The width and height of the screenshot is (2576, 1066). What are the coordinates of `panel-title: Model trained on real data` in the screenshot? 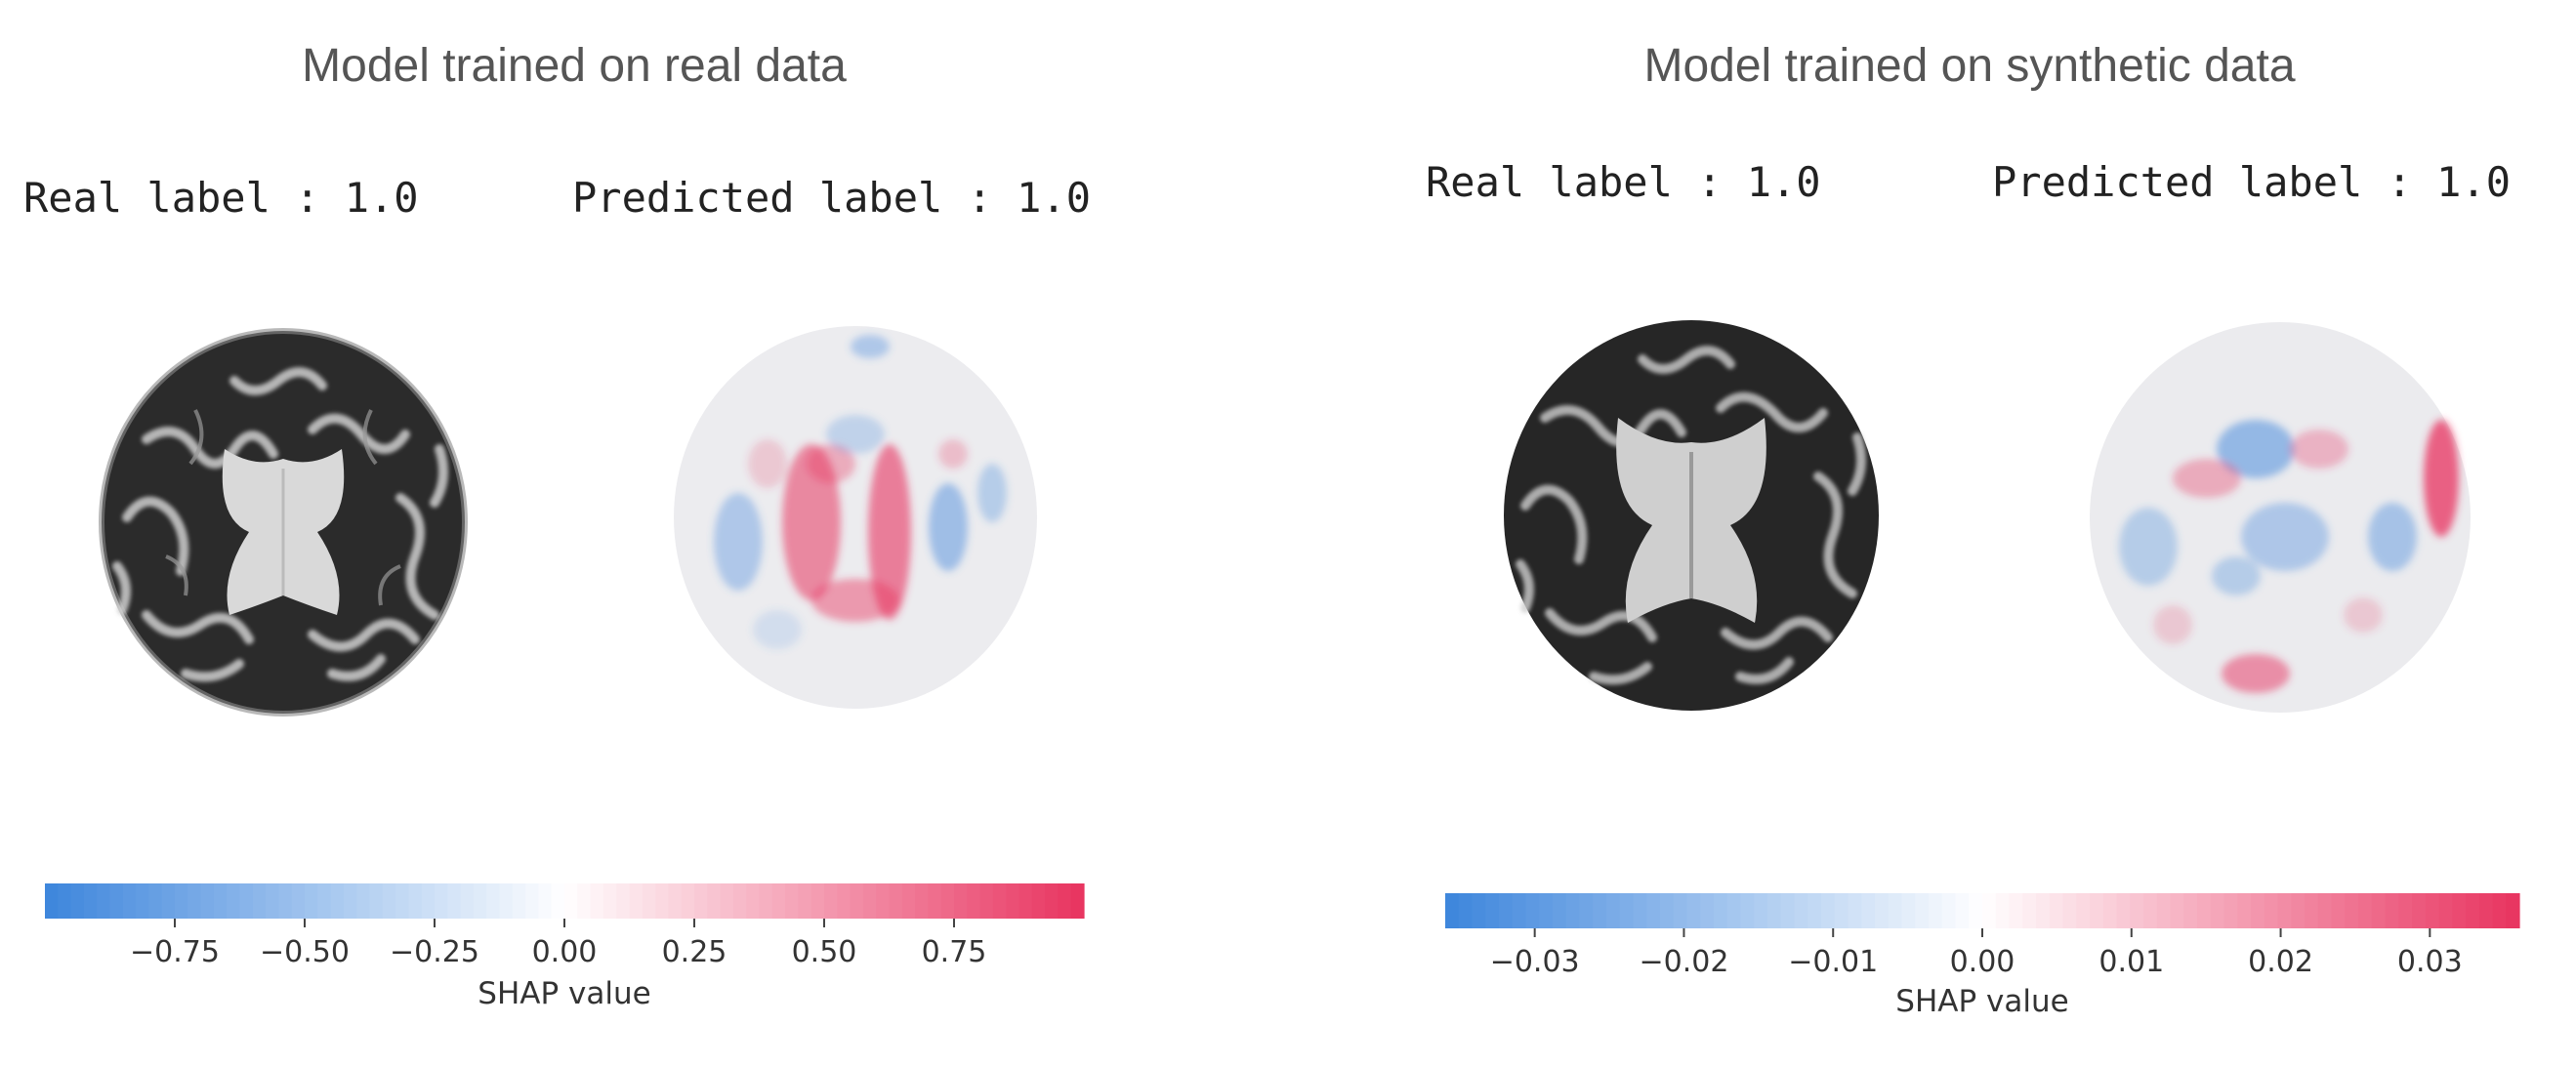 It's located at (574, 66).